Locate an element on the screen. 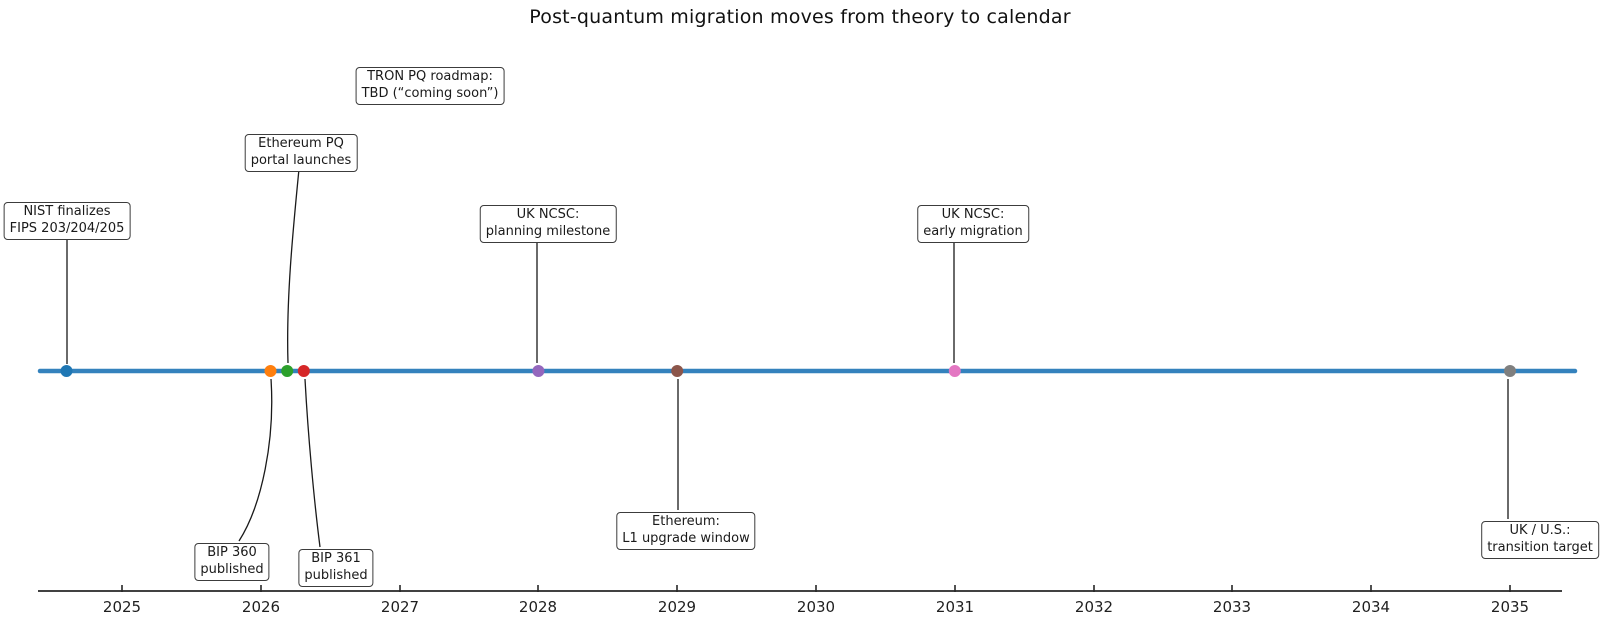 This screenshot has height=625, width=1600. event-label-ukus: UK / U.S.: transition target is located at coordinates (1540, 540).